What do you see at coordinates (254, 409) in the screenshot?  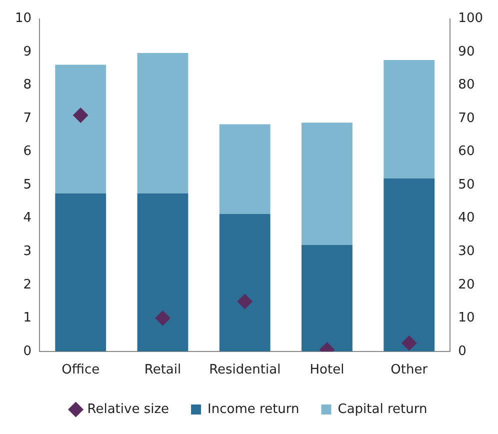 I see `legend-label: Income return` at bounding box center [254, 409].